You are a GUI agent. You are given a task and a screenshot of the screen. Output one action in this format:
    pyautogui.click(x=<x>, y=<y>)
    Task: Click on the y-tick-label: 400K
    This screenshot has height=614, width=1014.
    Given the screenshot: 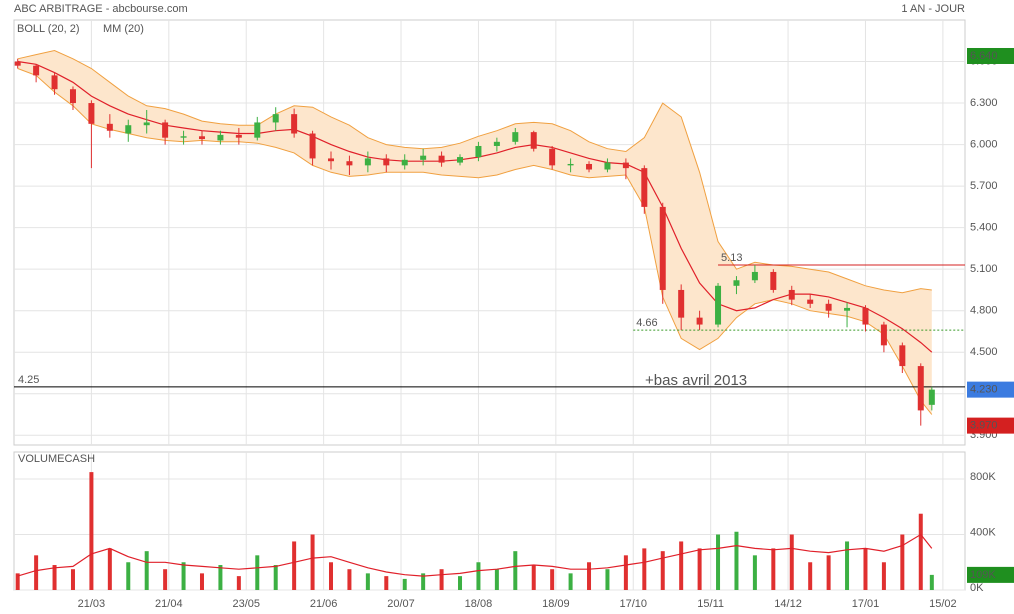 What is the action you would take?
    pyautogui.click(x=983, y=532)
    